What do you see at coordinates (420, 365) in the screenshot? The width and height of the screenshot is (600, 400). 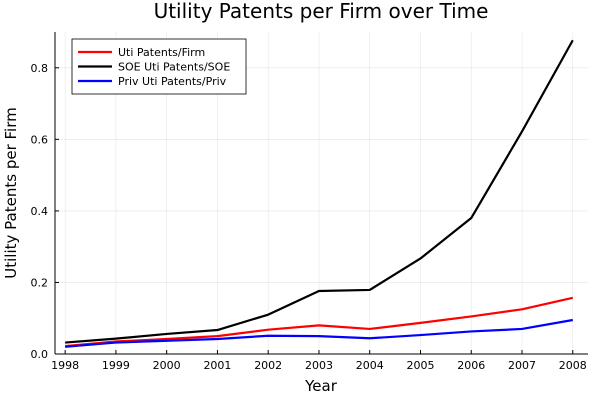 I see `x-tick-label: 2005` at bounding box center [420, 365].